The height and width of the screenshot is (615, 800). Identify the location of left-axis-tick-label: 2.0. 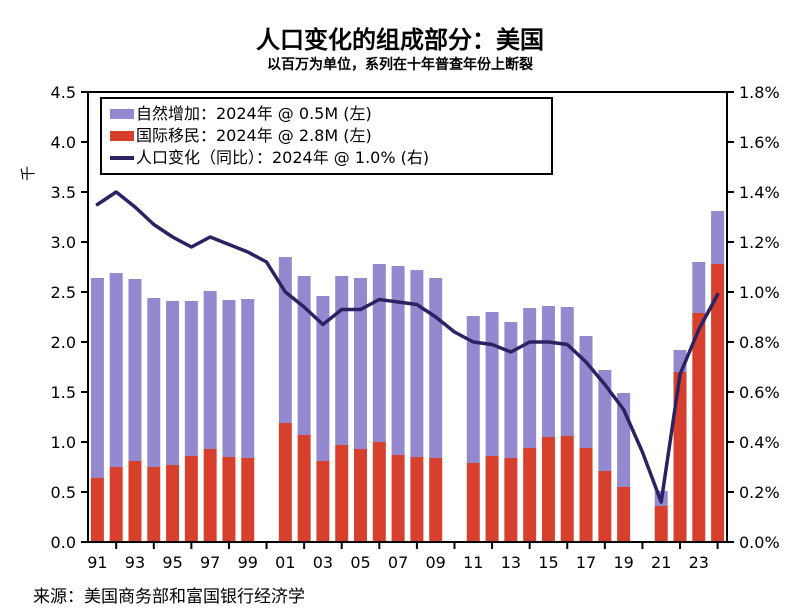
(63, 342).